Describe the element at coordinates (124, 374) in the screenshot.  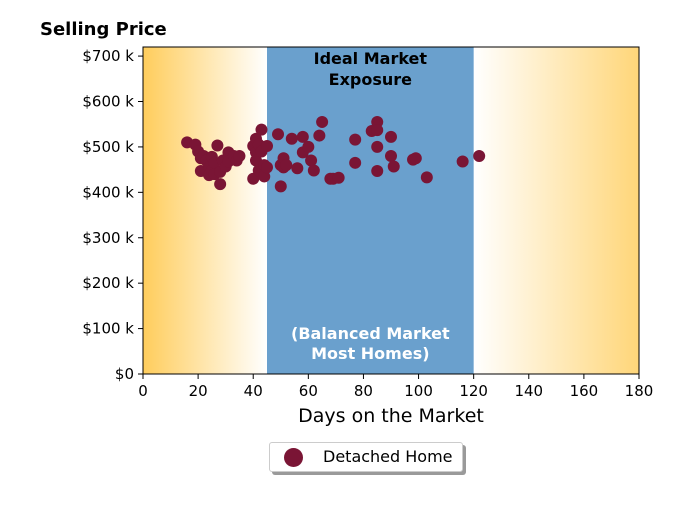
I see `y-tick-label: $0` at that location.